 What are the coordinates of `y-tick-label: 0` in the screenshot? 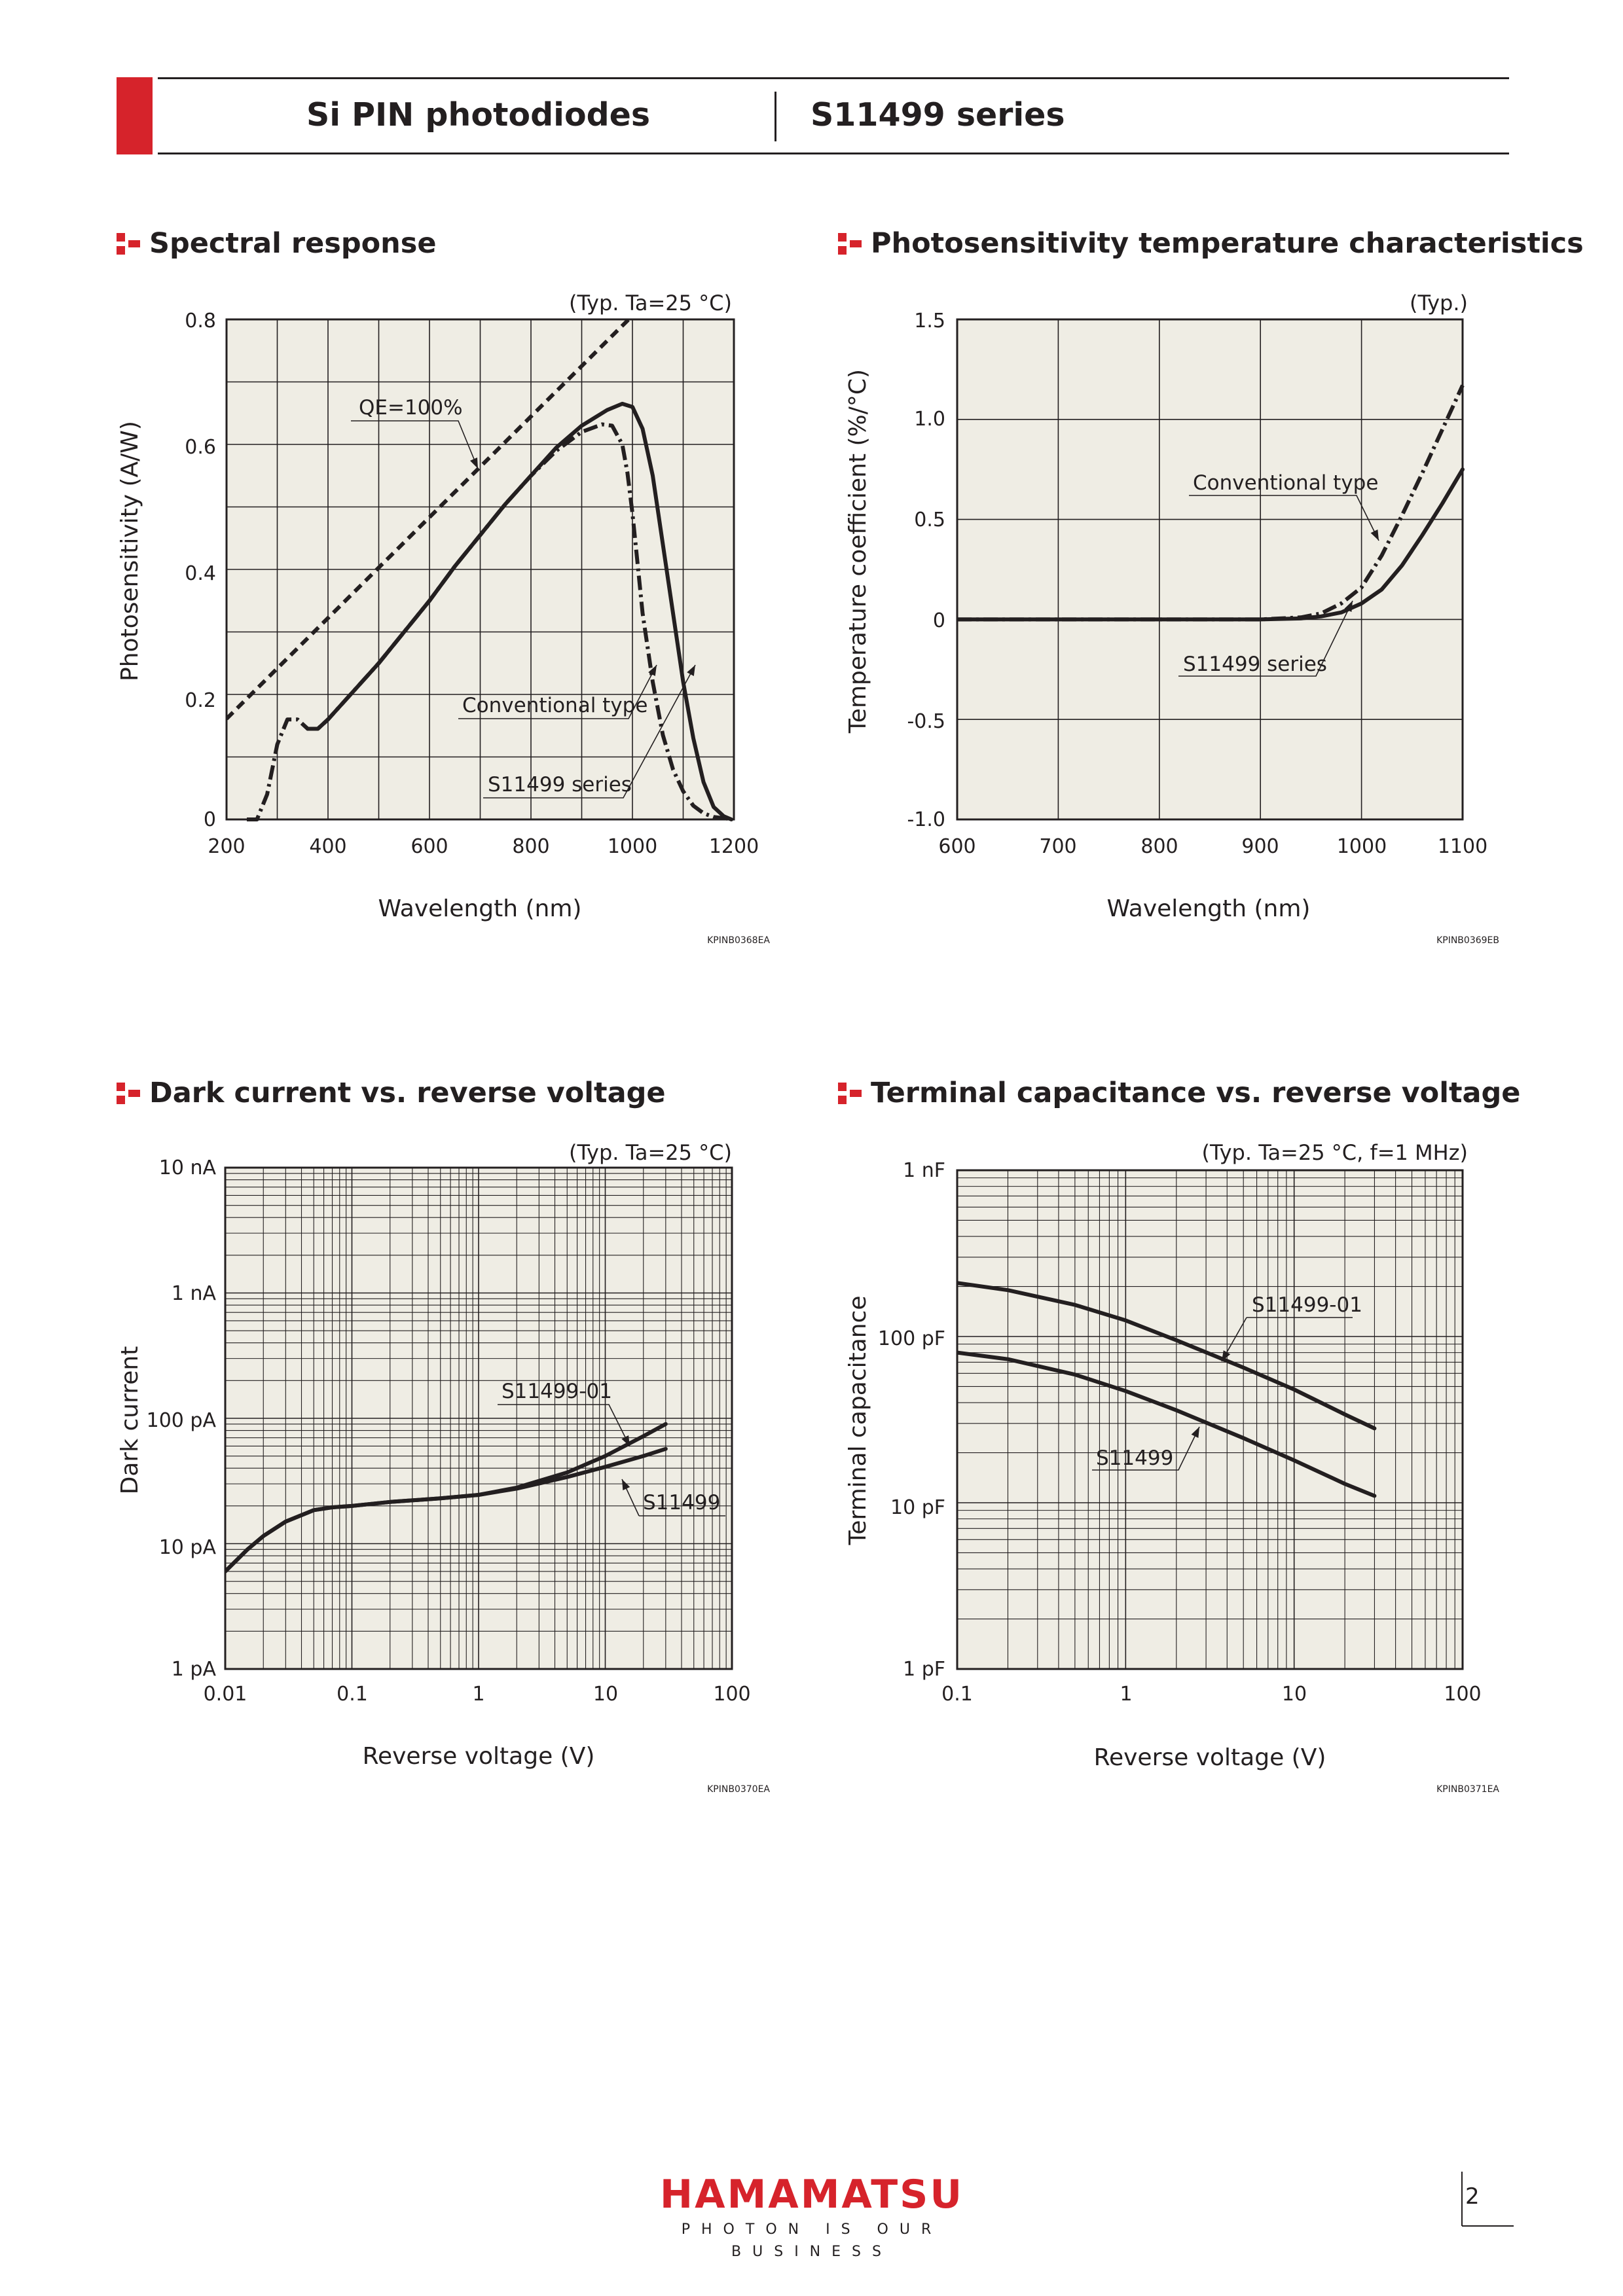 It's located at (210, 819).